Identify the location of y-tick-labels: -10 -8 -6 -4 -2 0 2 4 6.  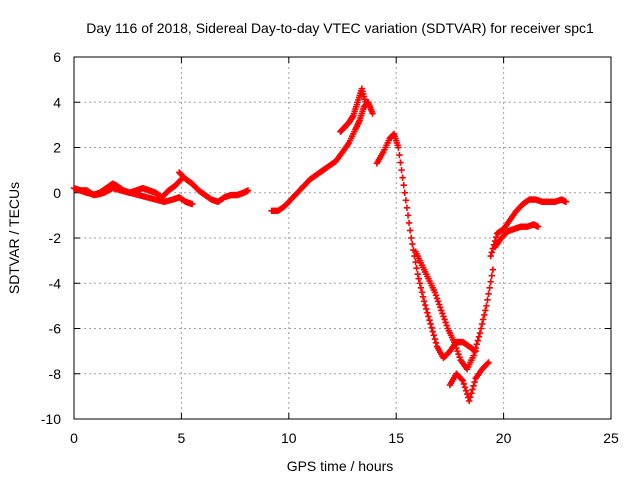
(51, 238).